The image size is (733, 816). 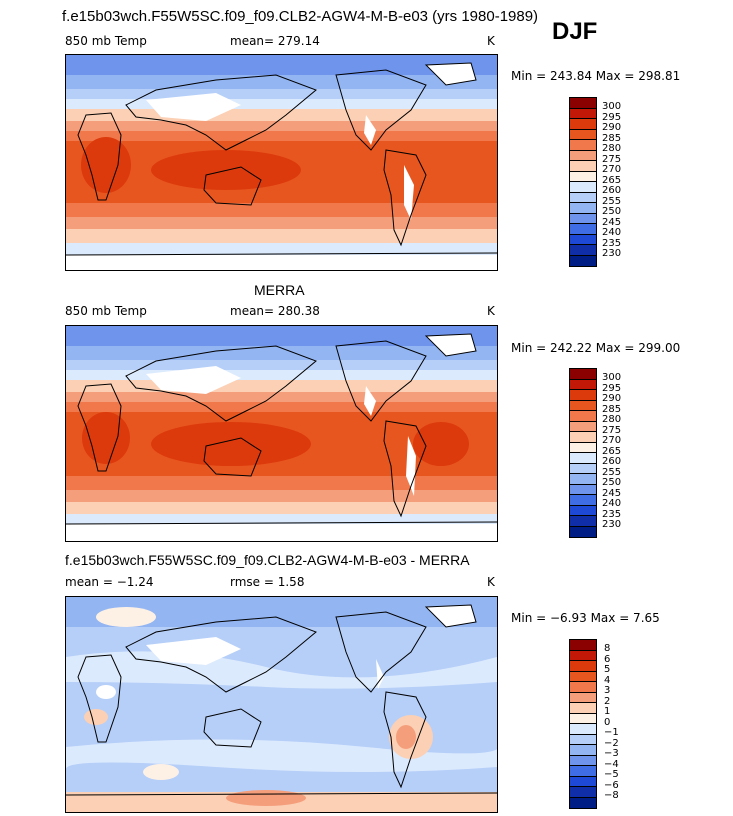 What do you see at coordinates (612, 253) in the screenshot?
I see `colorbar-tick: 230` at bounding box center [612, 253].